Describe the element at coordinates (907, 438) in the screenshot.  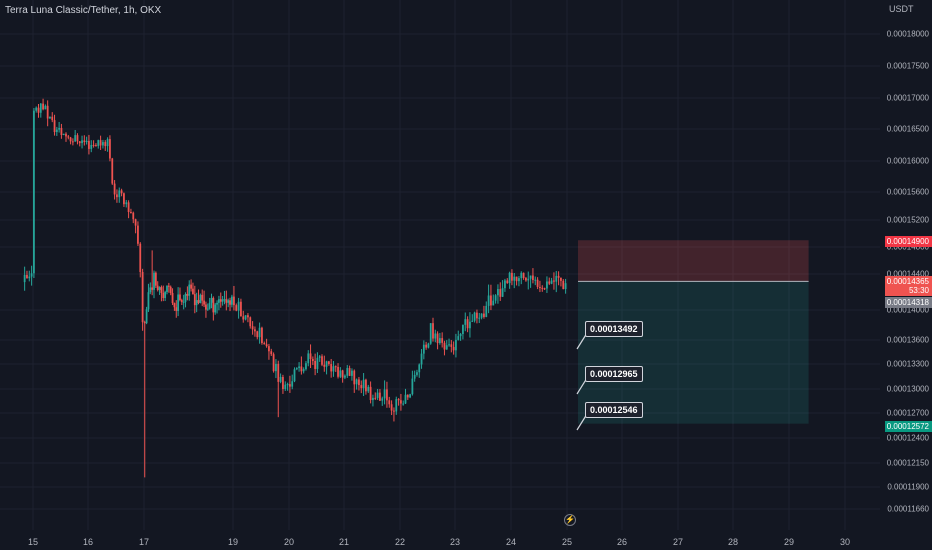
I see `price-tick-label: 0.00012400` at that location.